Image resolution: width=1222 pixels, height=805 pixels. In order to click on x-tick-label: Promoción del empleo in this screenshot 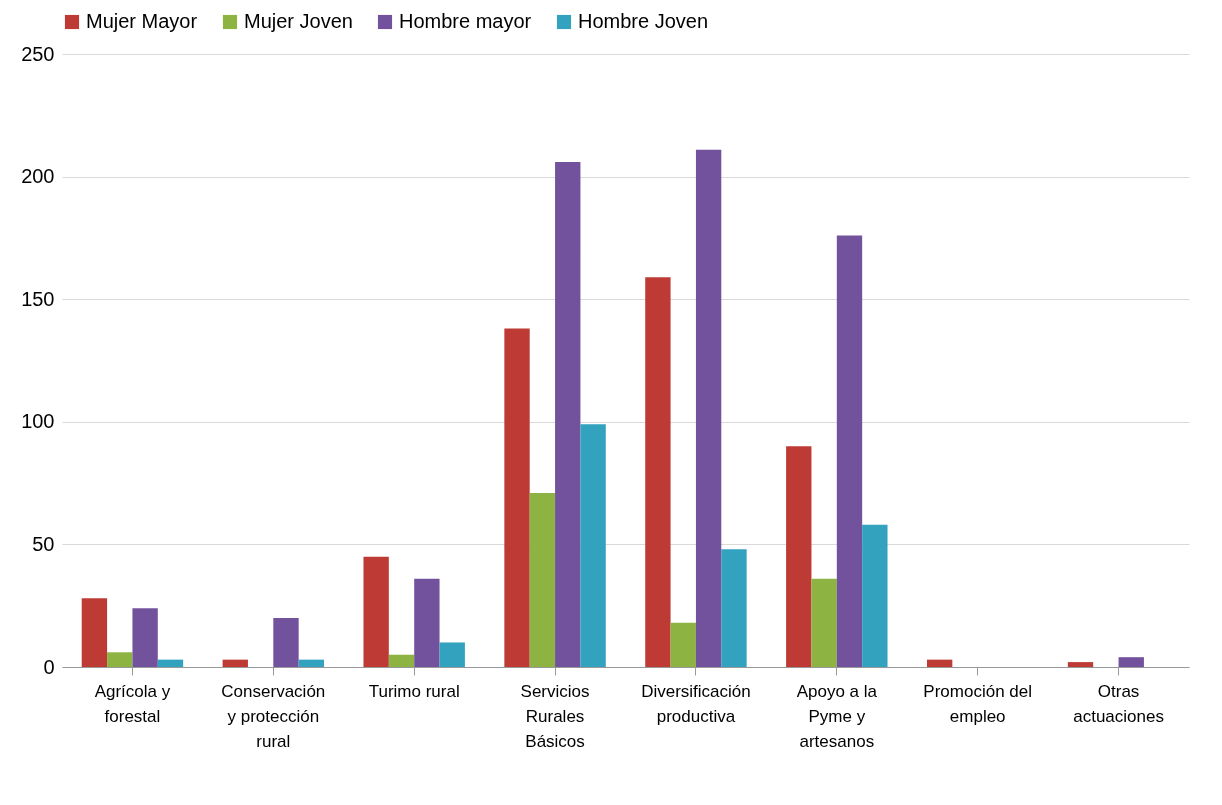, I will do `click(978, 703)`.